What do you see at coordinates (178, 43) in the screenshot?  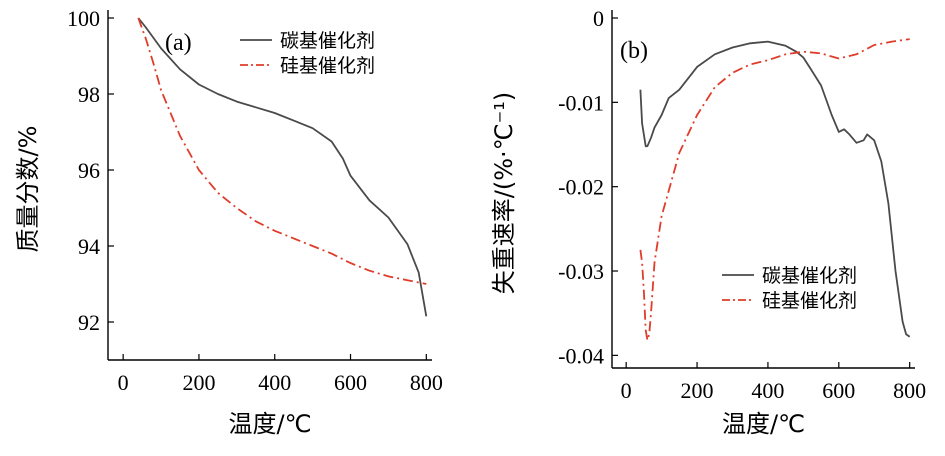 I see `panel-label: (a)` at bounding box center [178, 43].